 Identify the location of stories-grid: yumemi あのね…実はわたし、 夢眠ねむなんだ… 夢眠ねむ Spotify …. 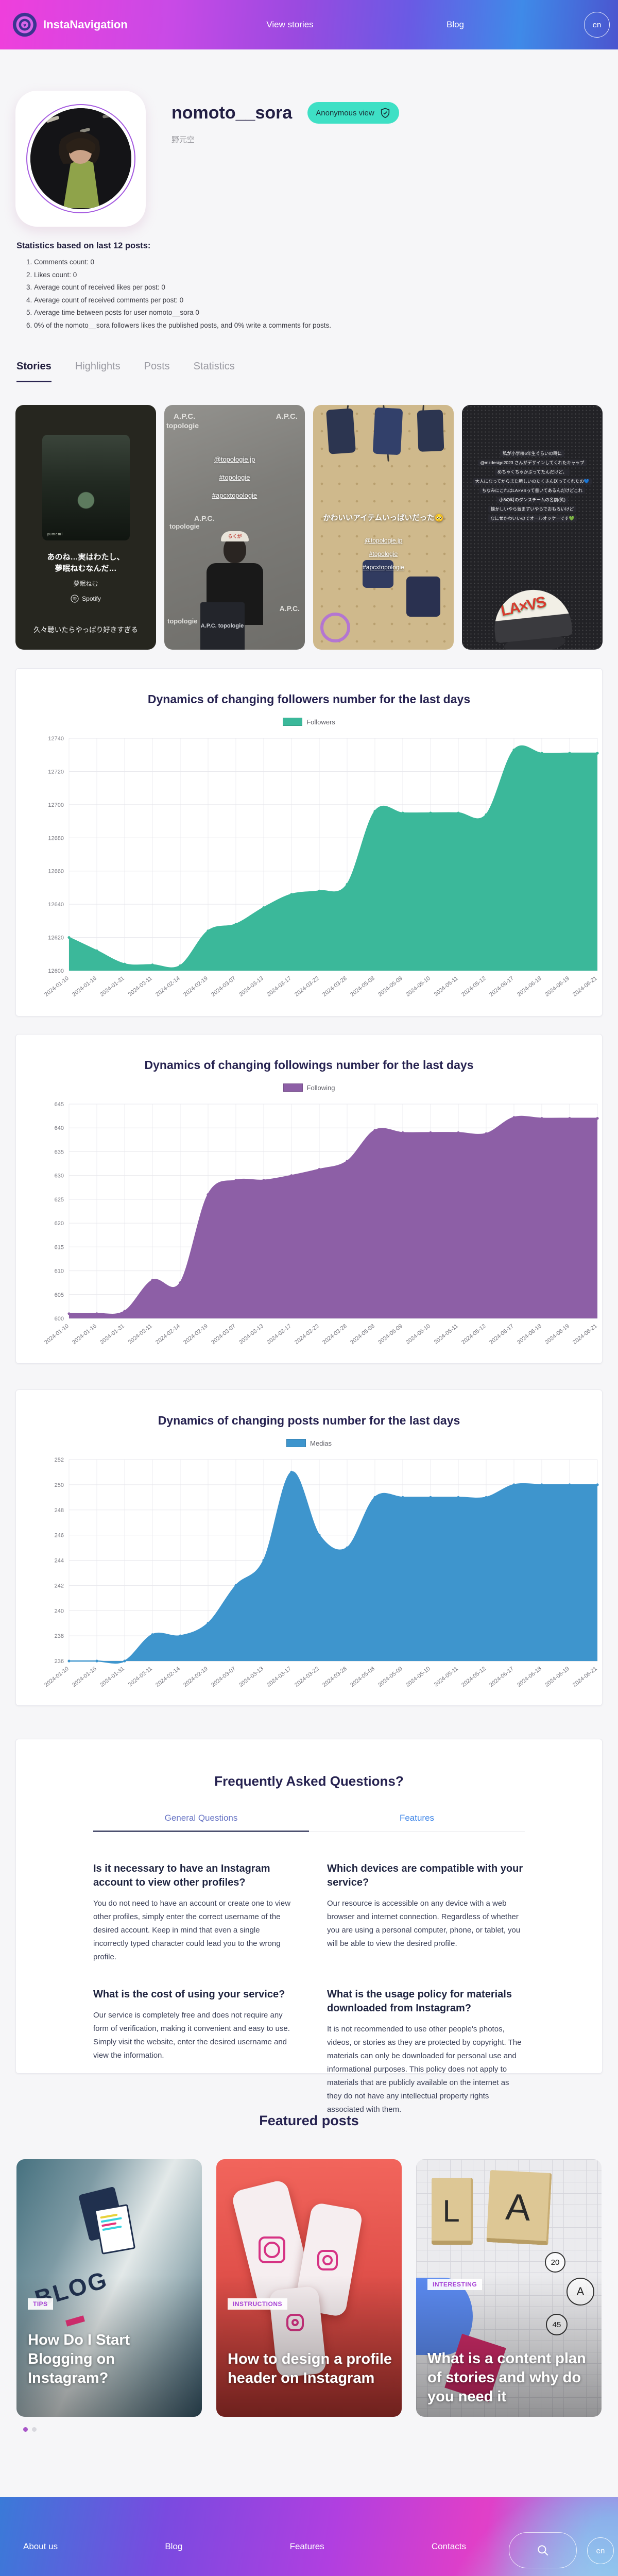
(309, 527).